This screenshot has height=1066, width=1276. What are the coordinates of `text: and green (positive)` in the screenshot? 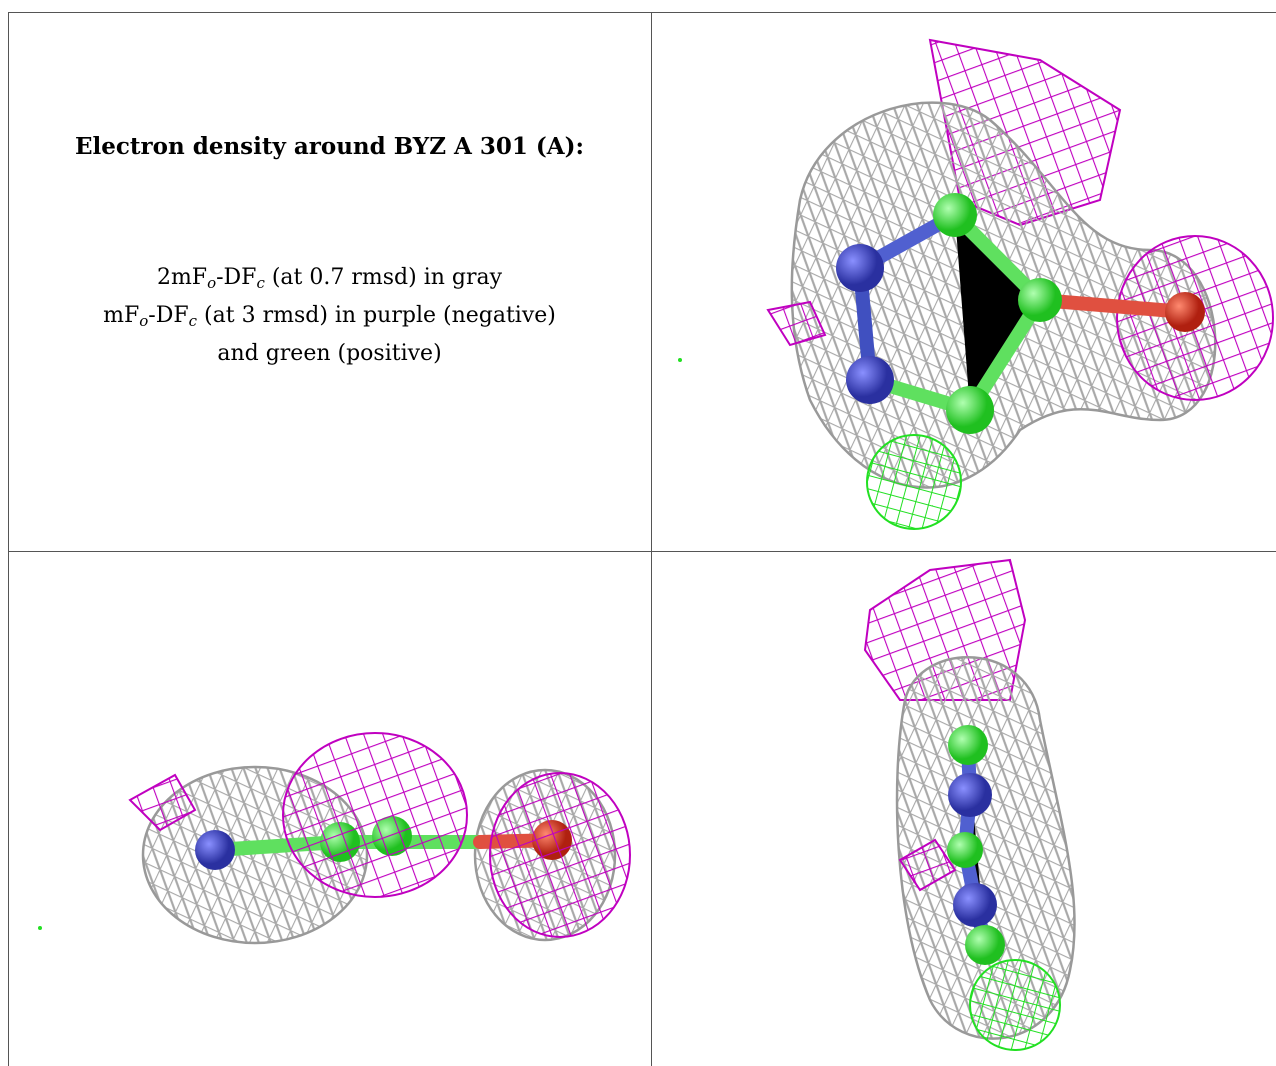 It's located at (329, 353).